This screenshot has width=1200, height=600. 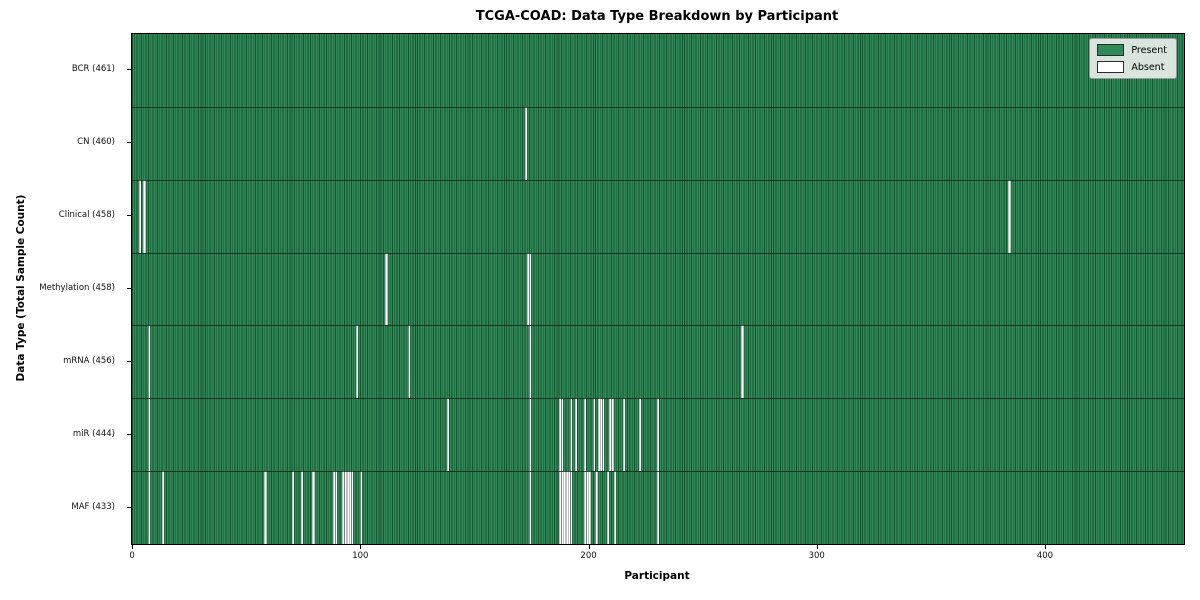 I want to click on ytick-label-mir: miR (444), so click(x=93, y=433).